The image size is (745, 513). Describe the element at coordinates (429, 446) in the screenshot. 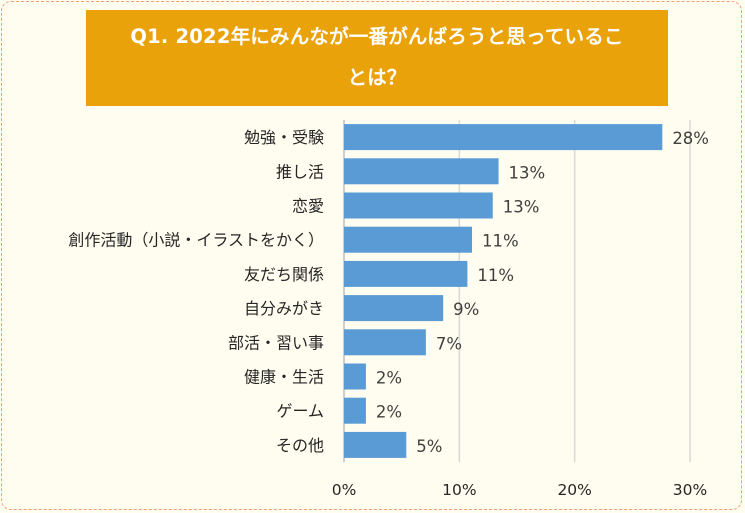

I see `value-label-10: 5%` at that location.